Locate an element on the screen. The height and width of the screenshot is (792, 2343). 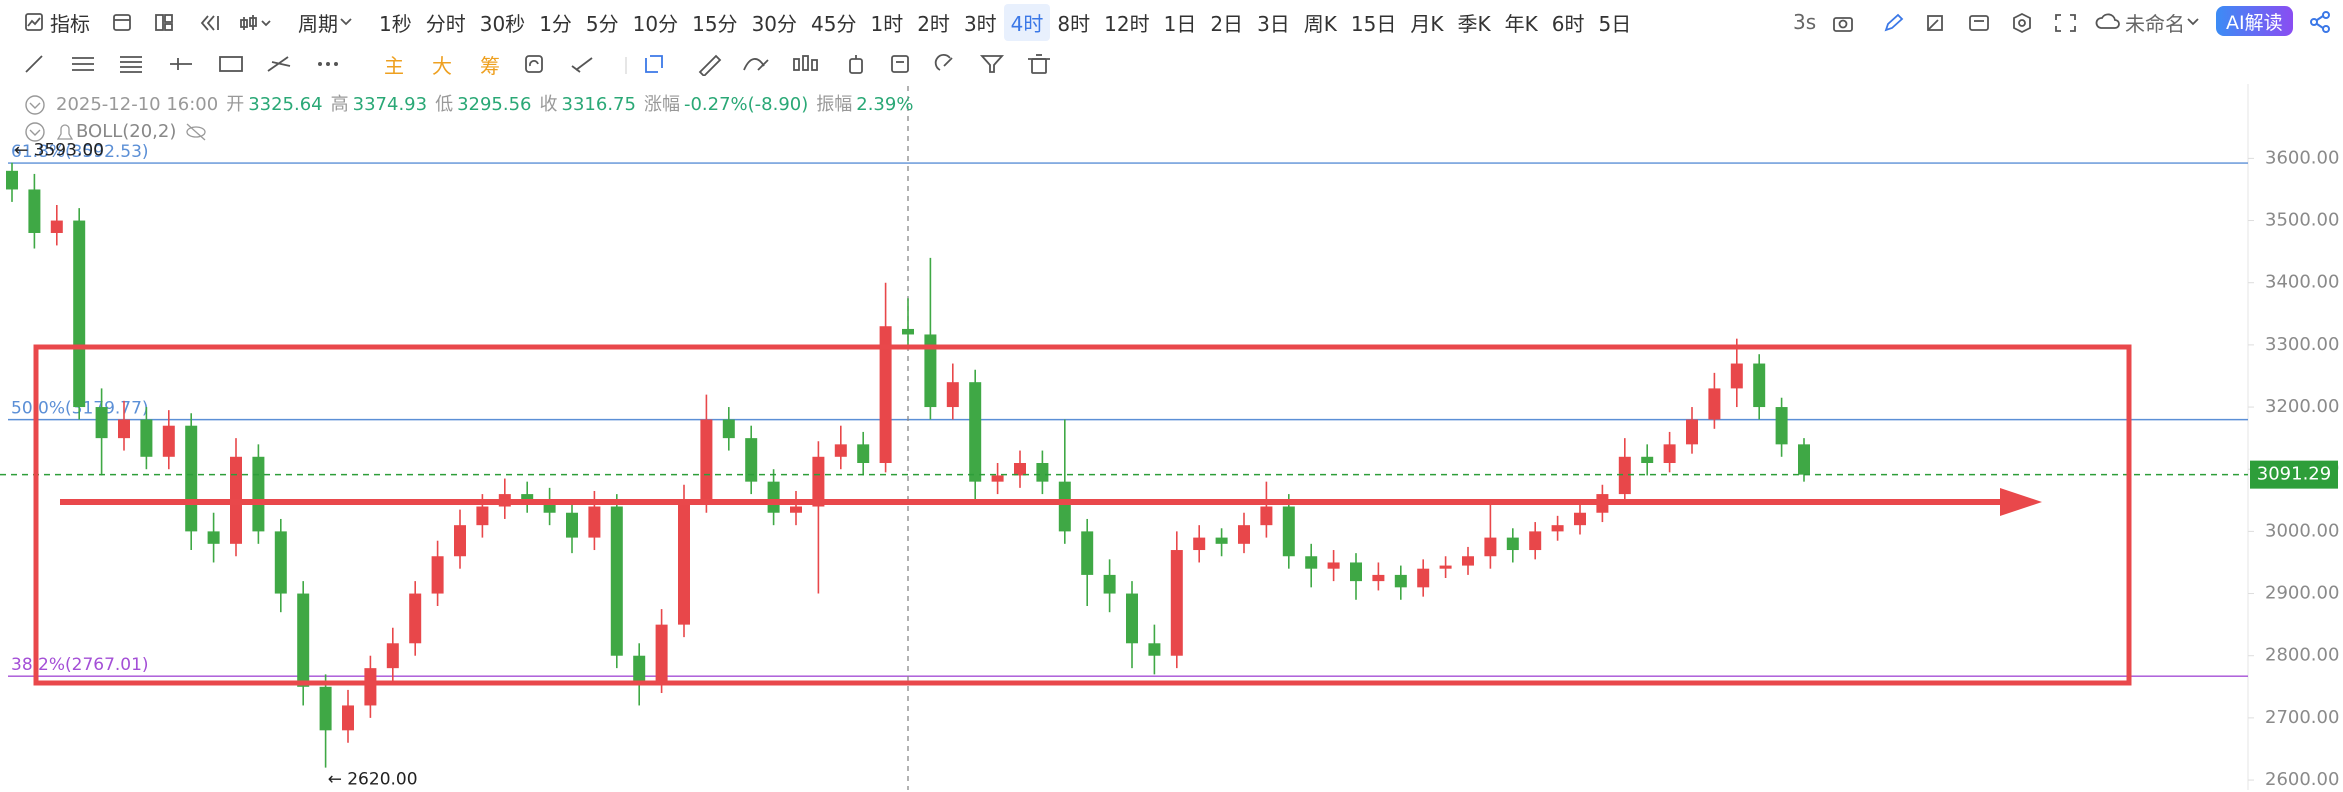
indicator-icon is located at coordinates (34, 22).